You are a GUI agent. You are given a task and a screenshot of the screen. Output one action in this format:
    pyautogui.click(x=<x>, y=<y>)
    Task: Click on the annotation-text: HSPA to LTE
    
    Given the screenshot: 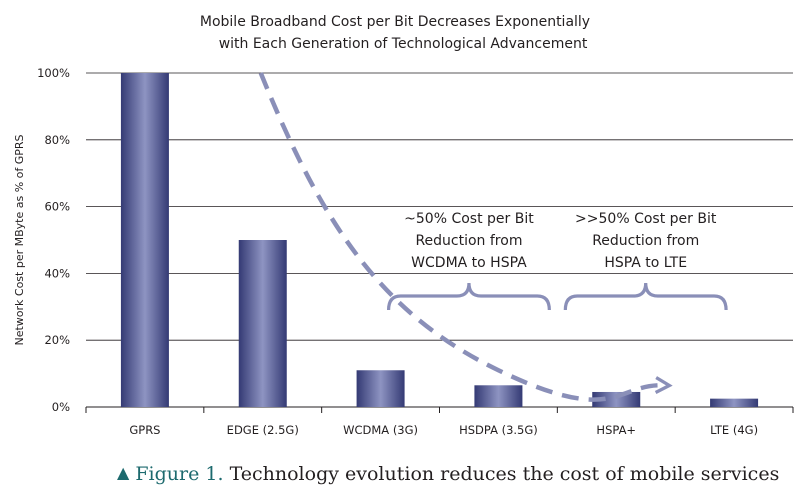 What is the action you would take?
    pyautogui.click(x=645, y=263)
    